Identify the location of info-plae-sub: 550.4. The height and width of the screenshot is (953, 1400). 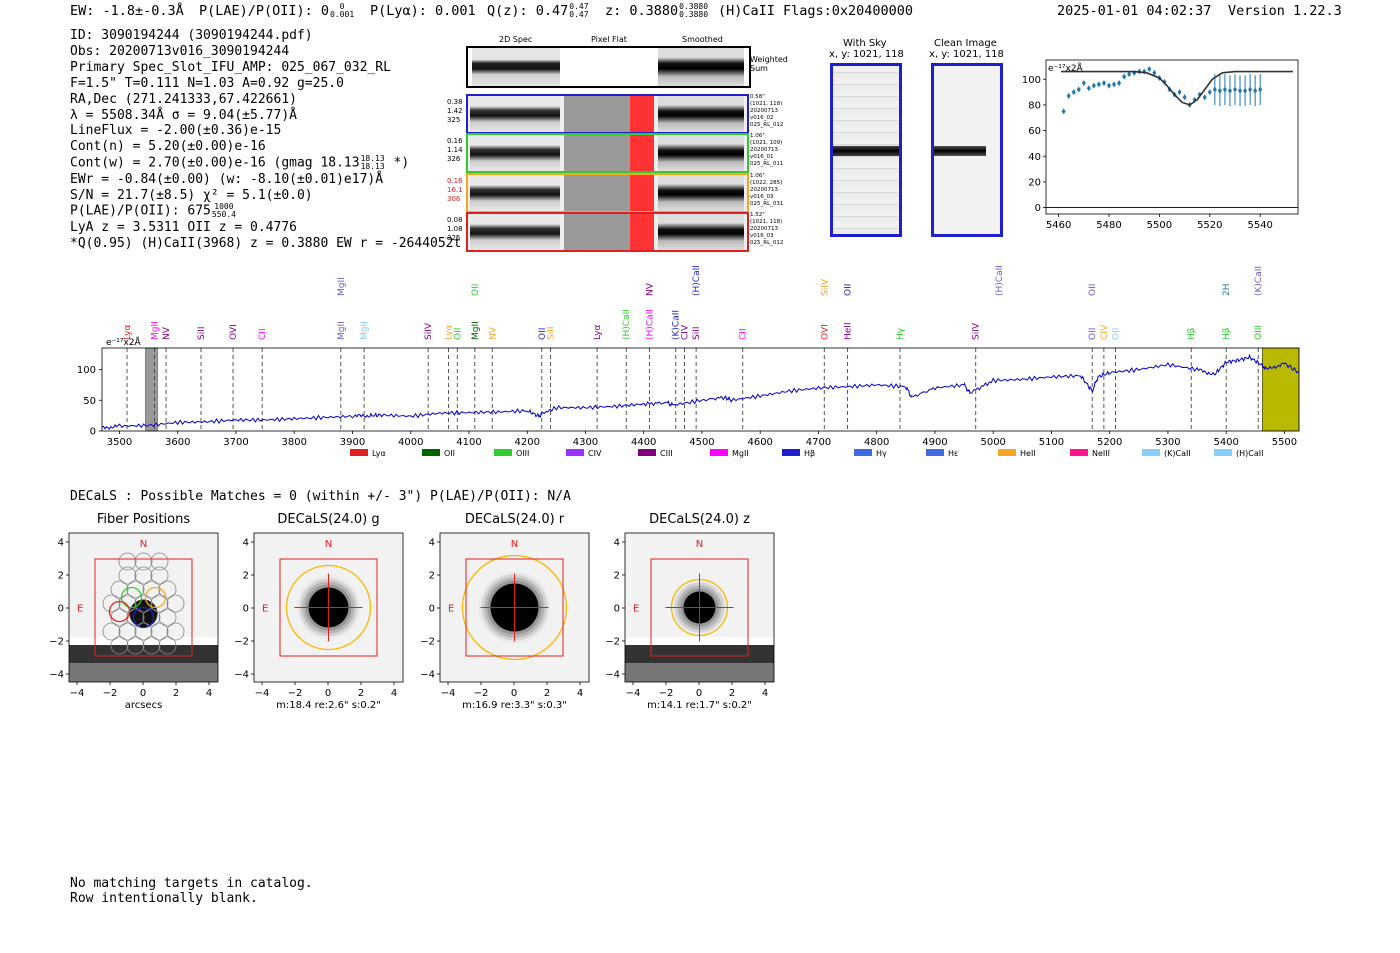
(223, 215).